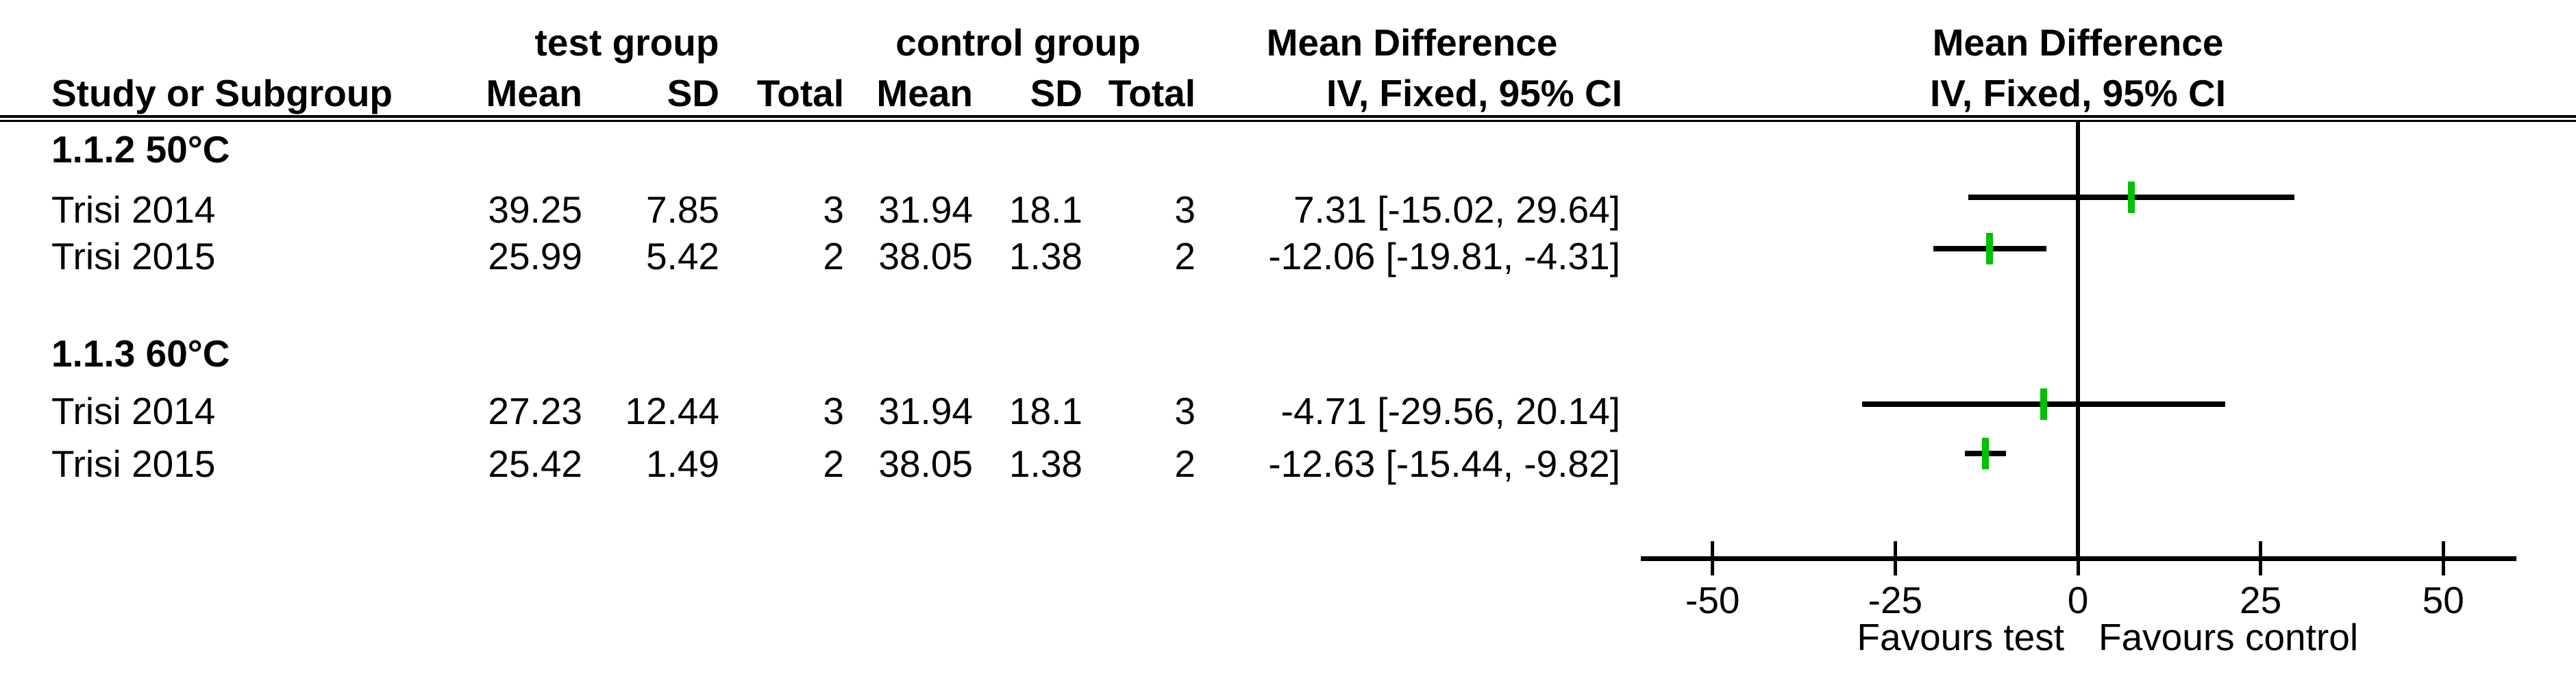 The height and width of the screenshot is (683, 2576). I want to click on effect-header-table: Mean Difference, so click(1412, 43).